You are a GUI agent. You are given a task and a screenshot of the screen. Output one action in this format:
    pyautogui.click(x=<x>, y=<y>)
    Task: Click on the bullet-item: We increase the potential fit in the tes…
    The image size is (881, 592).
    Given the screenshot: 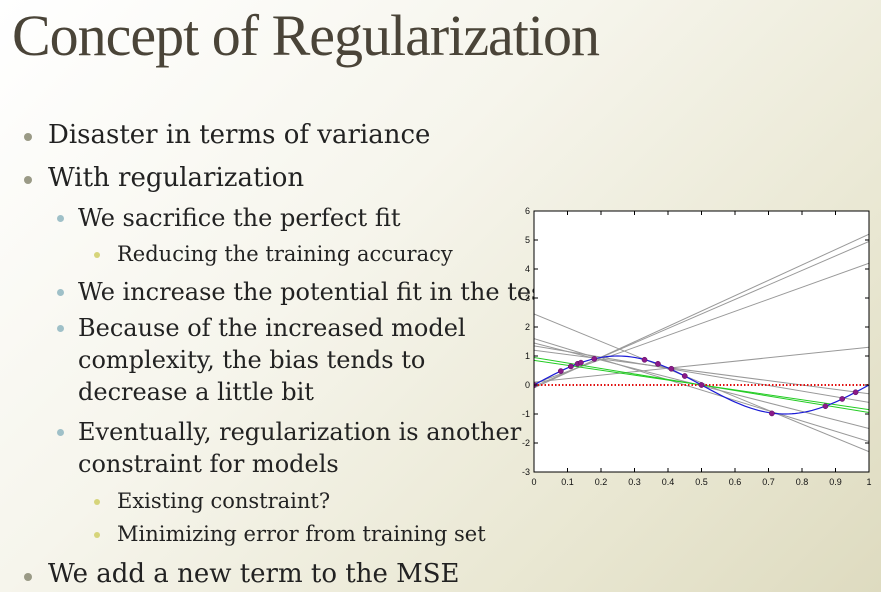 What is the action you would take?
    pyautogui.click(x=316, y=292)
    